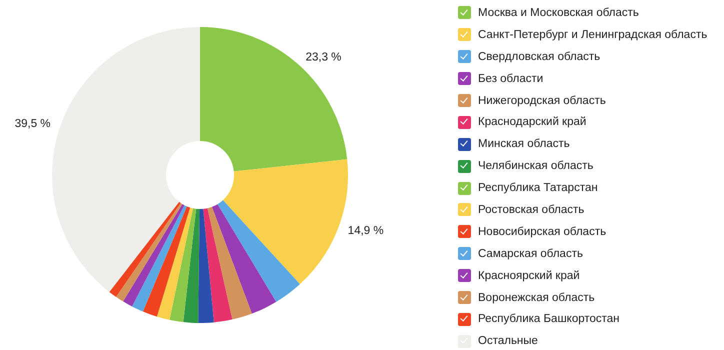 The width and height of the screenshot is (724, 350). I want to click on legend-label: Краснодарский край, so click(532, 122).